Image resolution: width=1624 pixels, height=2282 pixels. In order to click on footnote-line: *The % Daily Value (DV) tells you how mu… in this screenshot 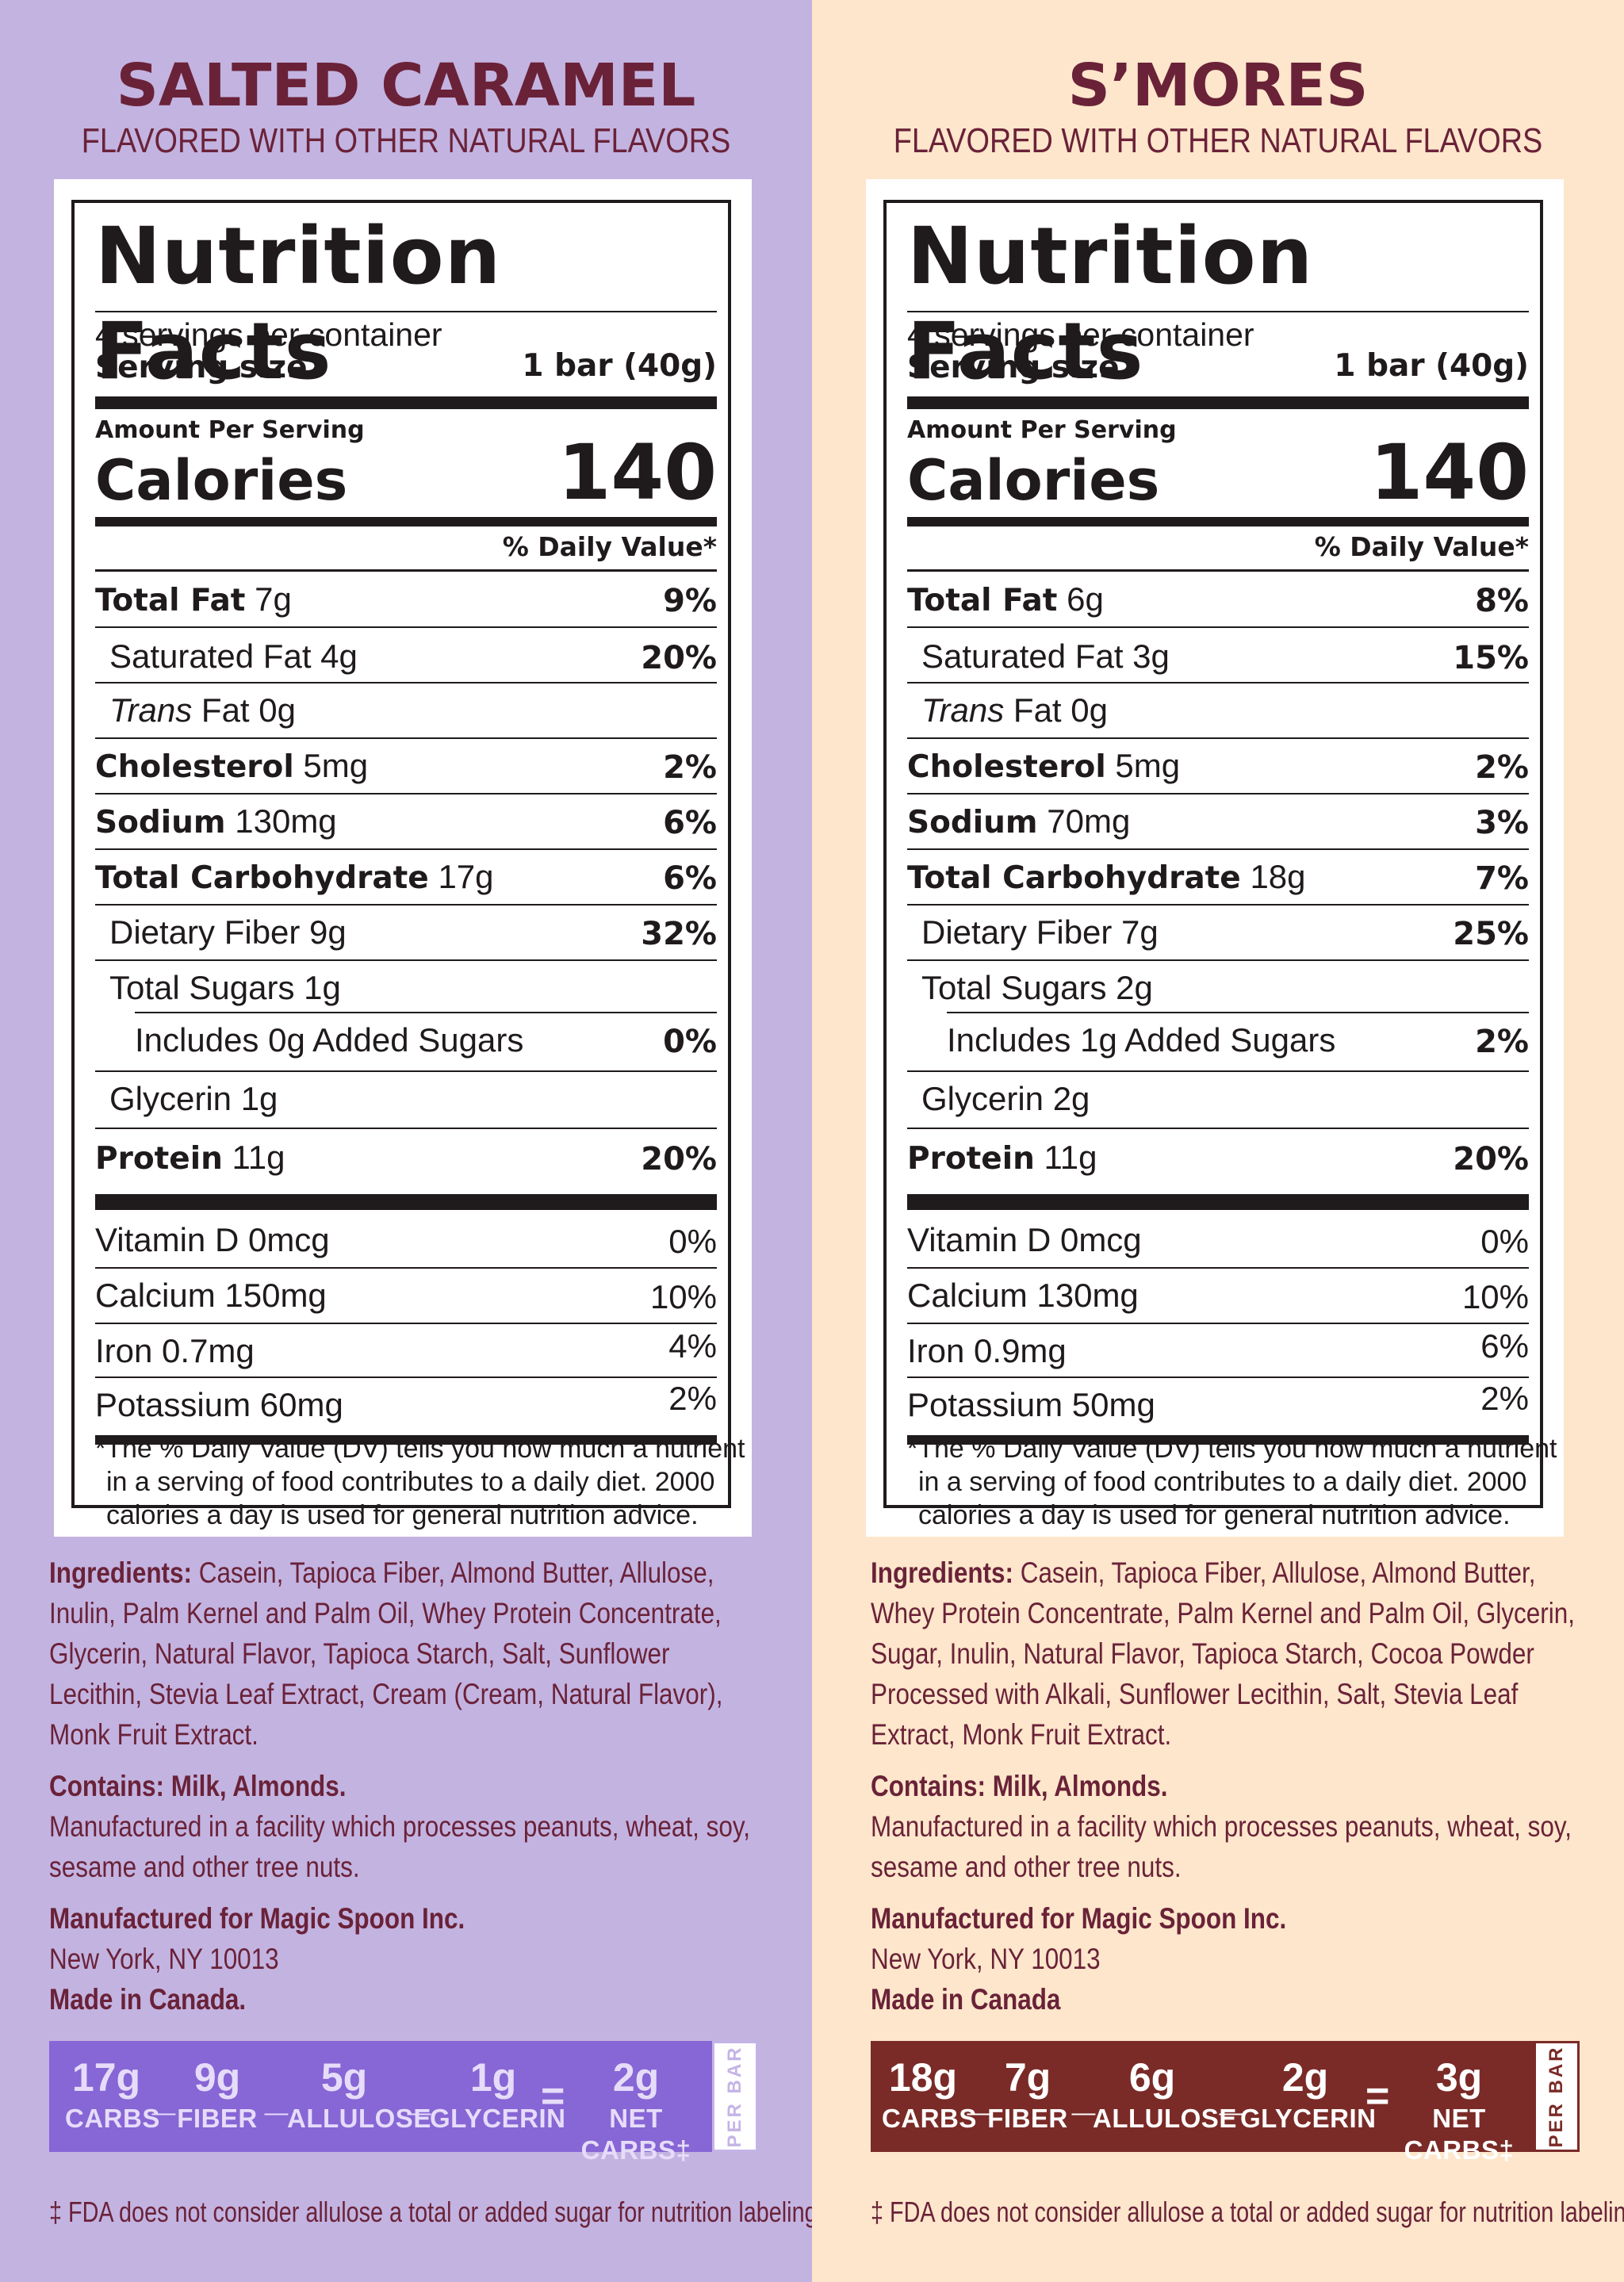, I will do `click(1232, 1449)`.